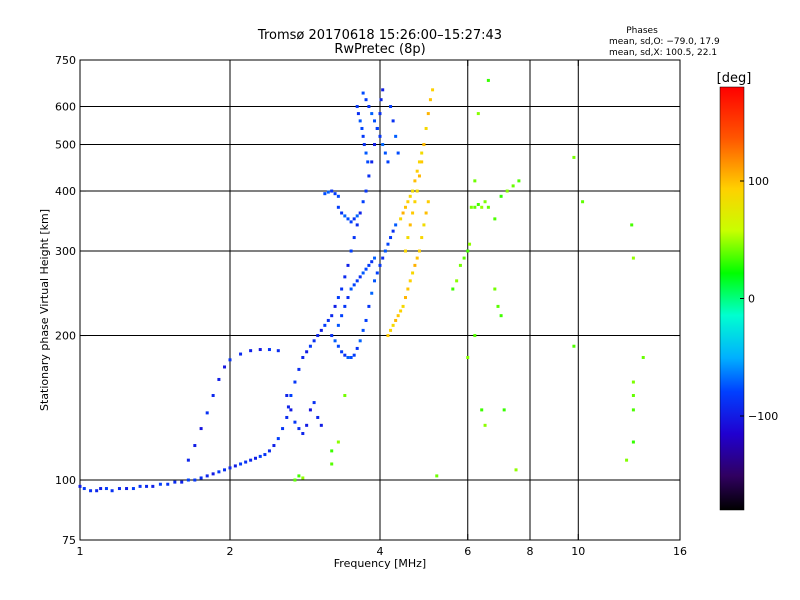 Image resolution: width=800 pixels, height=600 pixels. Describe the element at coordinates (530, 551) in the screenshot. I see `x-tick-label: 8` at that location.